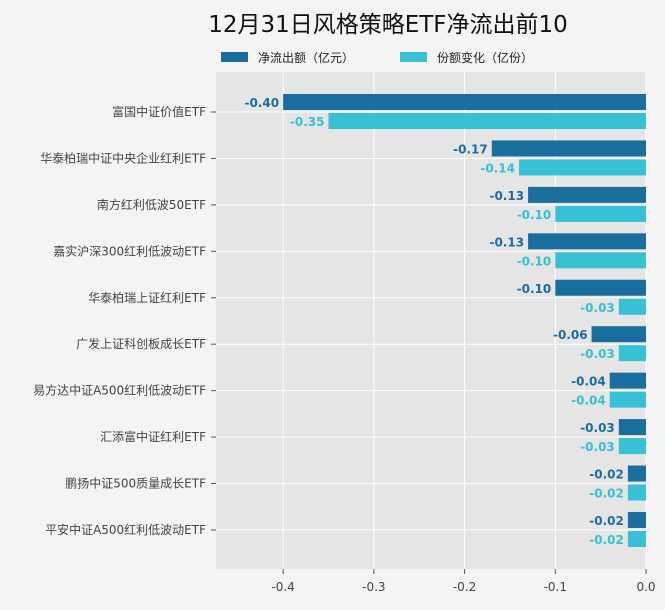 The image size is (665, 610). Describe the element at coordinates (262, 103) in the screenshot. I see `data-label: -0.40` at that location.